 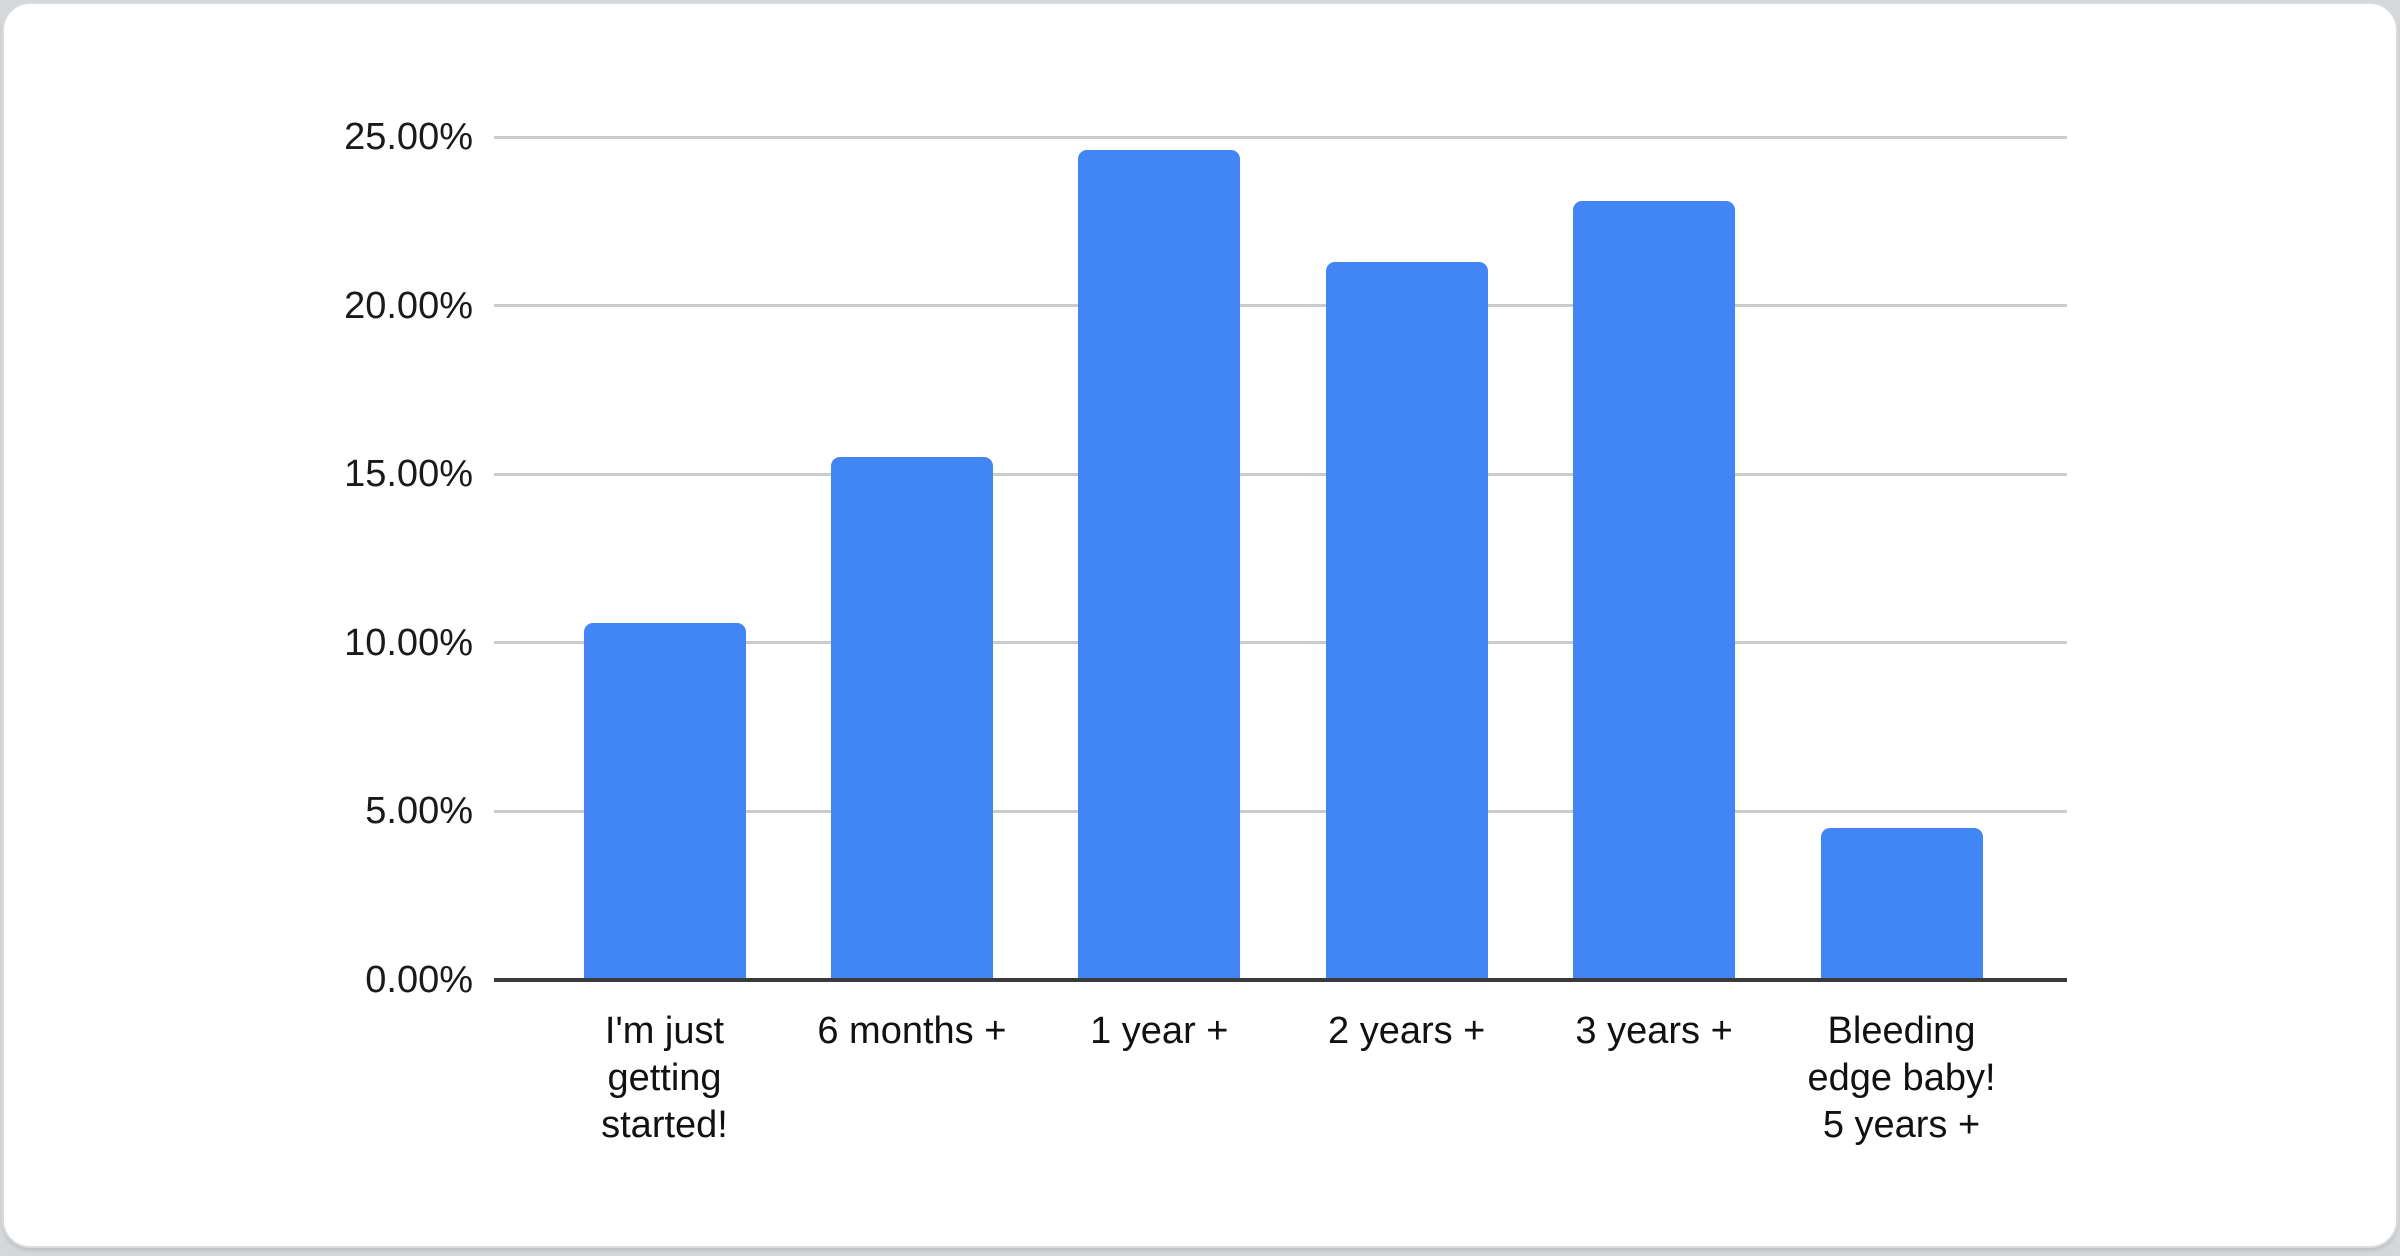 I want to click on category-label: 3 years +, so click(x=1654, y=1031).